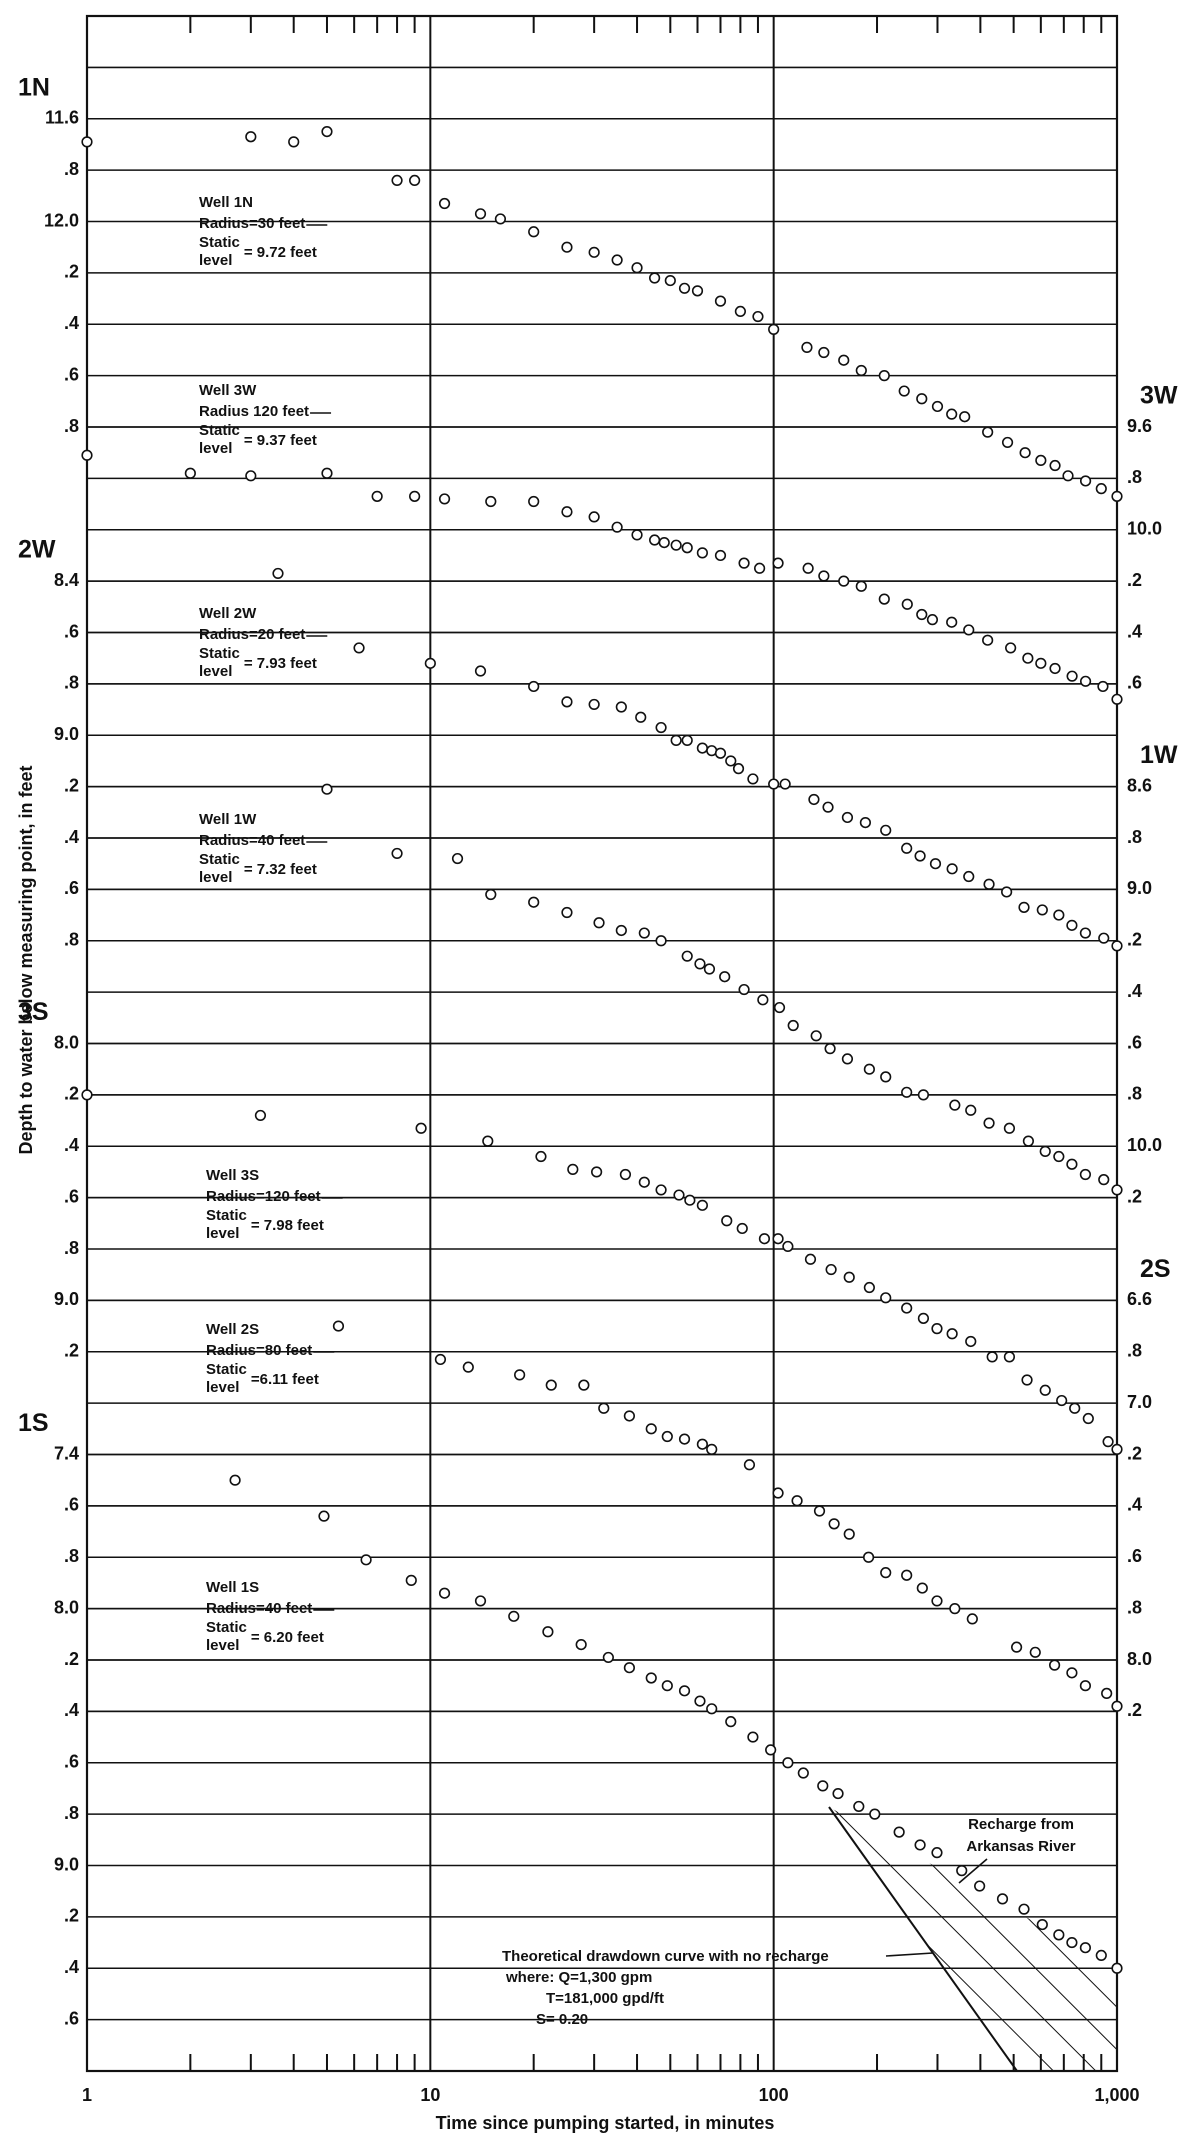 The width and height of the screenshot is (1200, 2155). What do you see at coordinates (263, 1196) in the screenshot?
I see `well-radius: Radius=120 feet` at bounding box center [263, 1196].